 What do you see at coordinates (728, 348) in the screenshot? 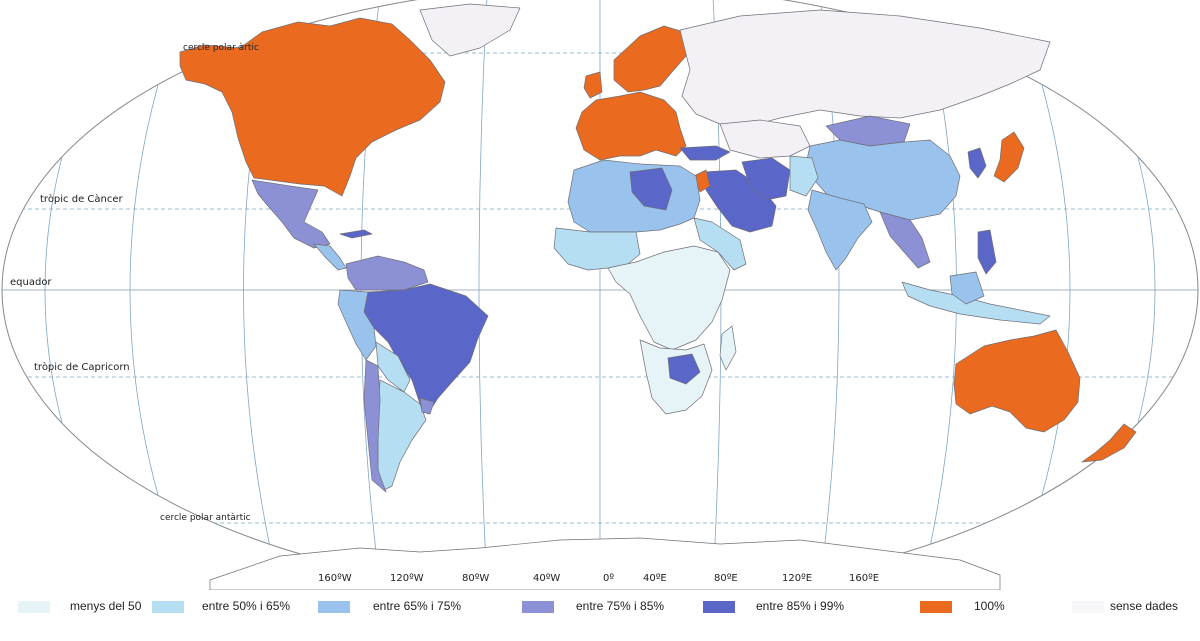
I see `madagascar` at bounding box center [728, 348].